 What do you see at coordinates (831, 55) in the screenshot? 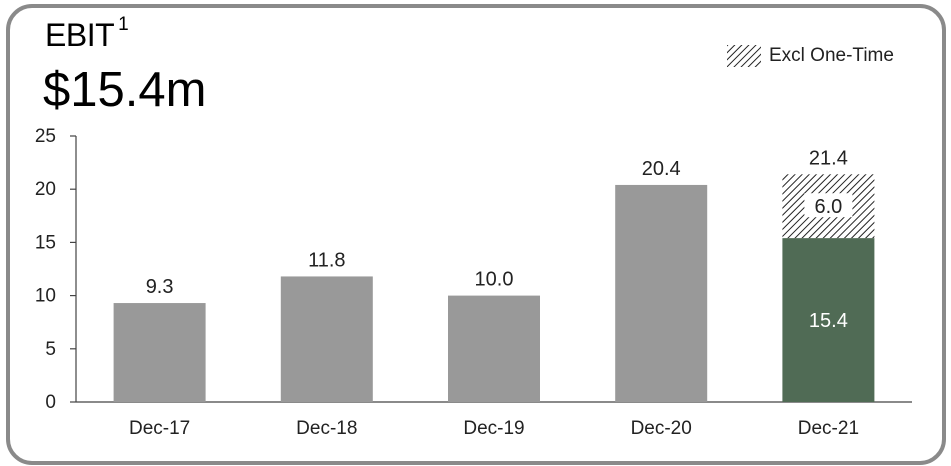
I see `legend-label: Excl One-Time` at bounding box center [831, 55].